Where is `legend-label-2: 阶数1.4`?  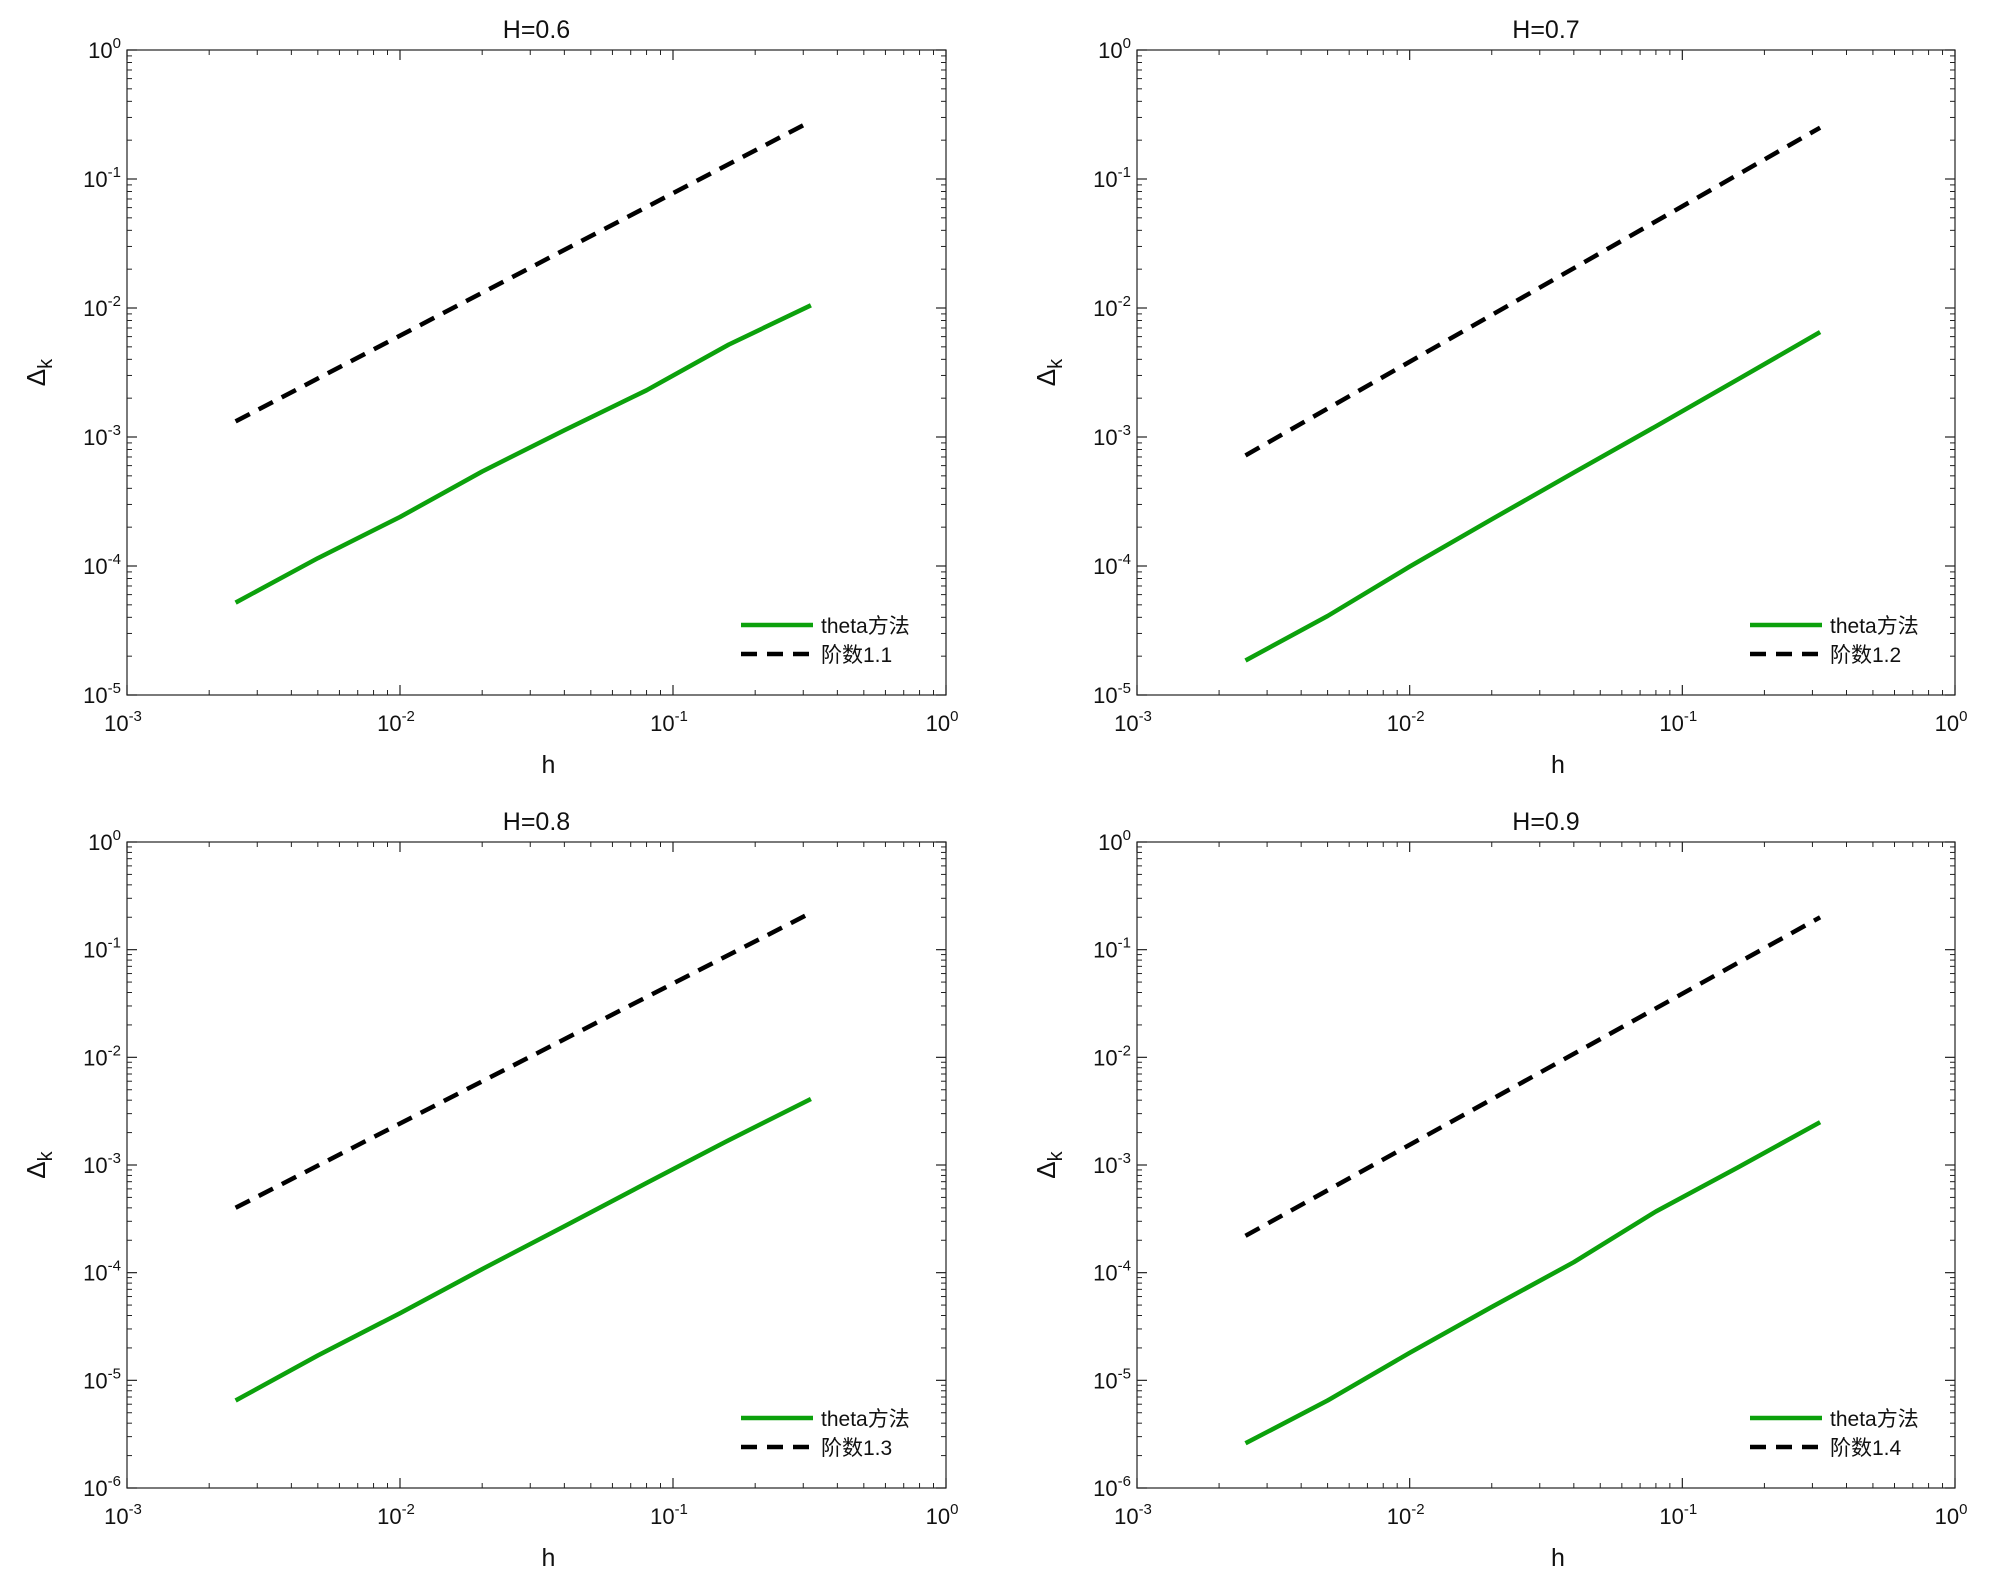
legend-label-2: 阶数1.4 is located at coordinates (1866, 1448).